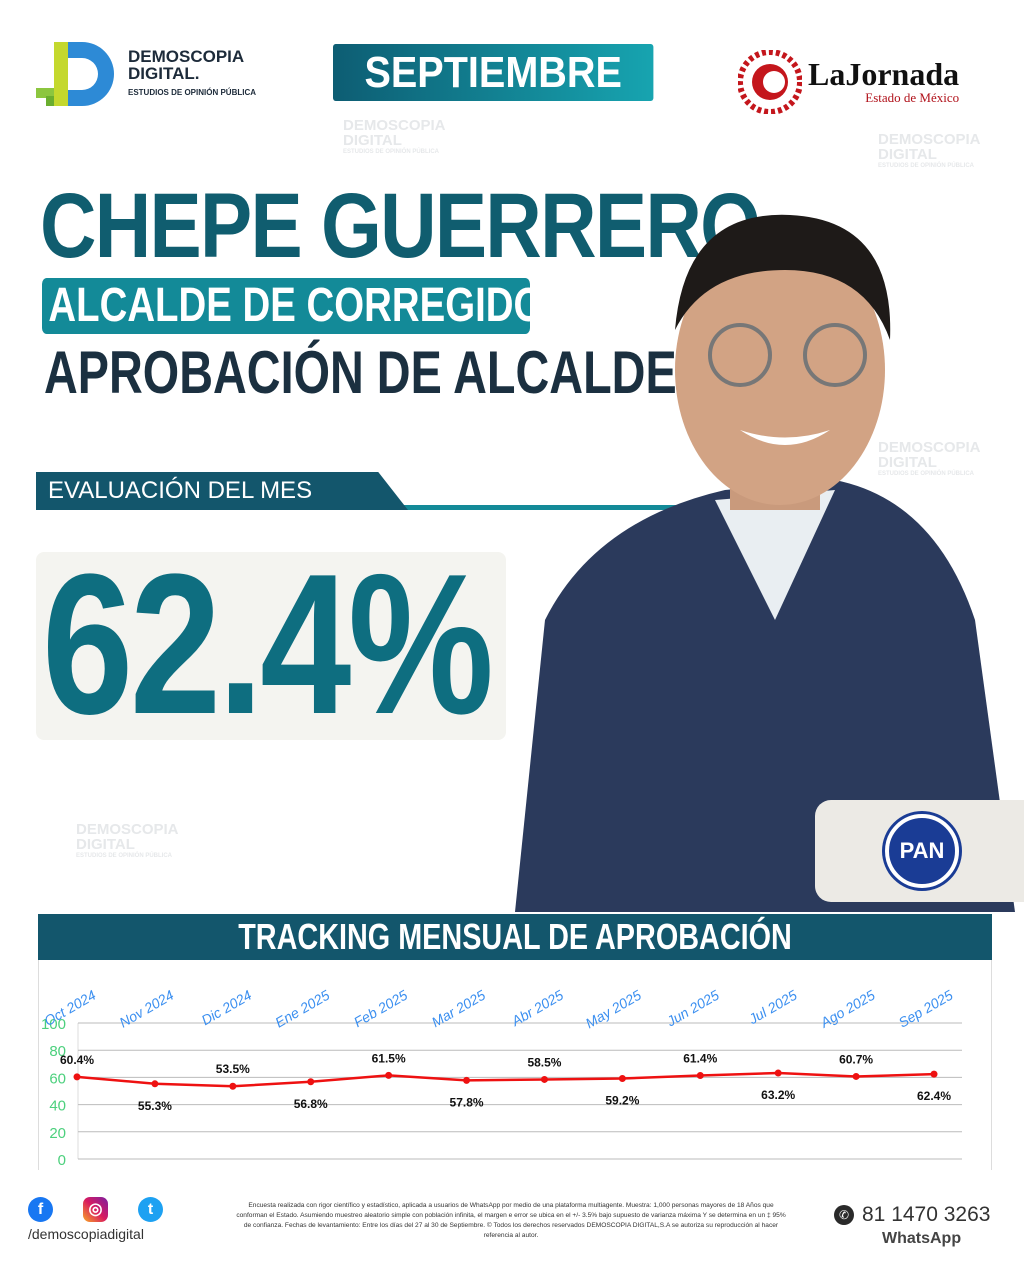  What do you see at coordinates (376, 372) in the screenshot?
I see `survey-subtitle: APROBACIÓN DE ALCALDES` at bounding box center [376, 372].